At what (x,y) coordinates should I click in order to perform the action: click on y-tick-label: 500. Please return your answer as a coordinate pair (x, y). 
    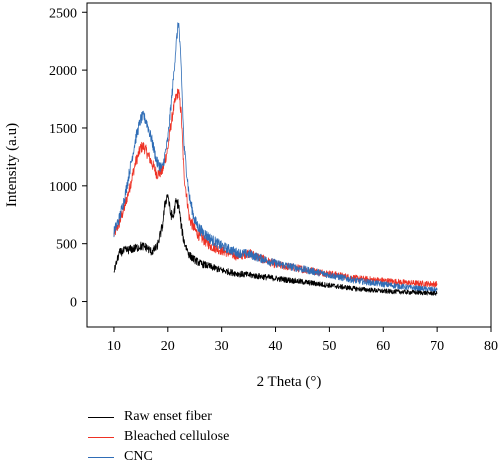
    Looking at the image, I should click on (66, 245).